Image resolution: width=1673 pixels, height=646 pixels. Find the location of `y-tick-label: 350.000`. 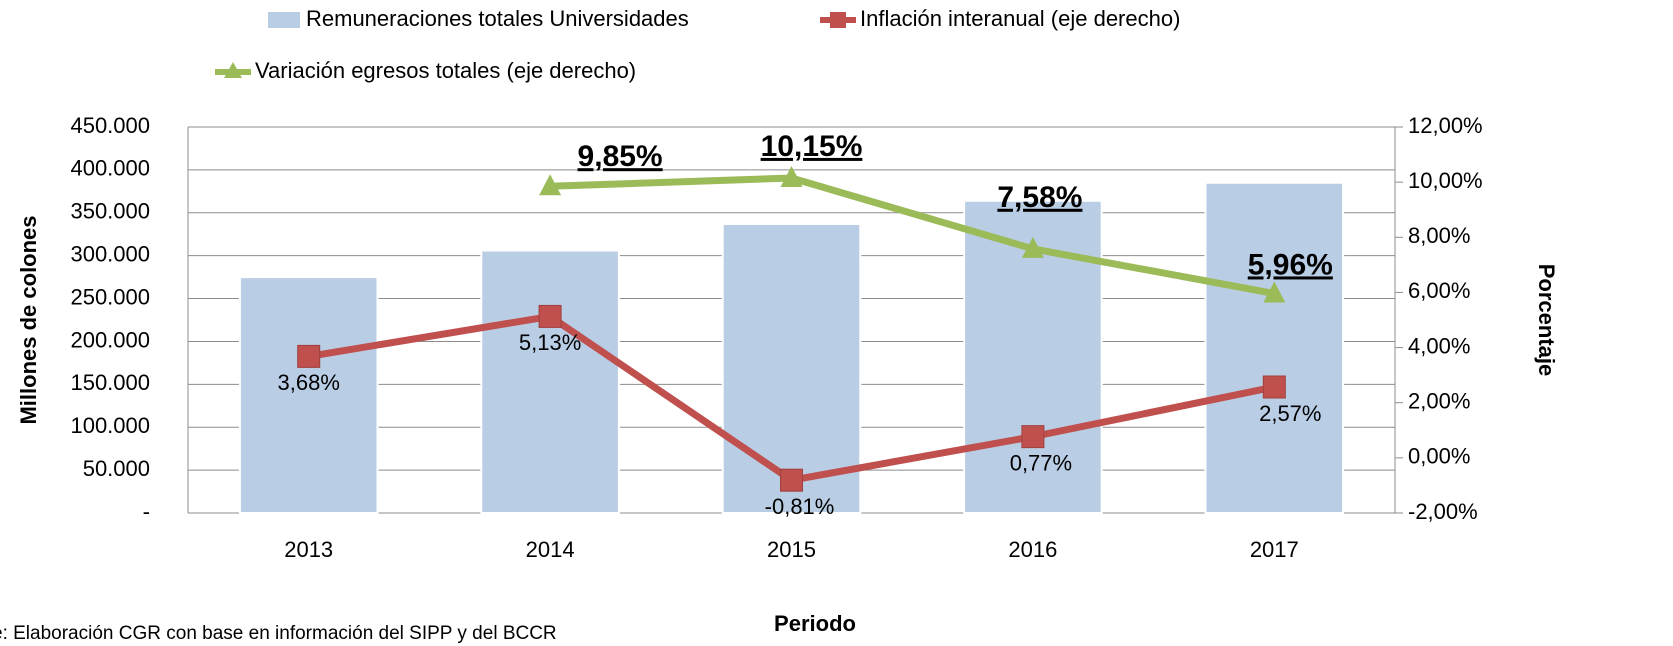

y-tick-label: 350.000 is located at coordinates (110, 211).